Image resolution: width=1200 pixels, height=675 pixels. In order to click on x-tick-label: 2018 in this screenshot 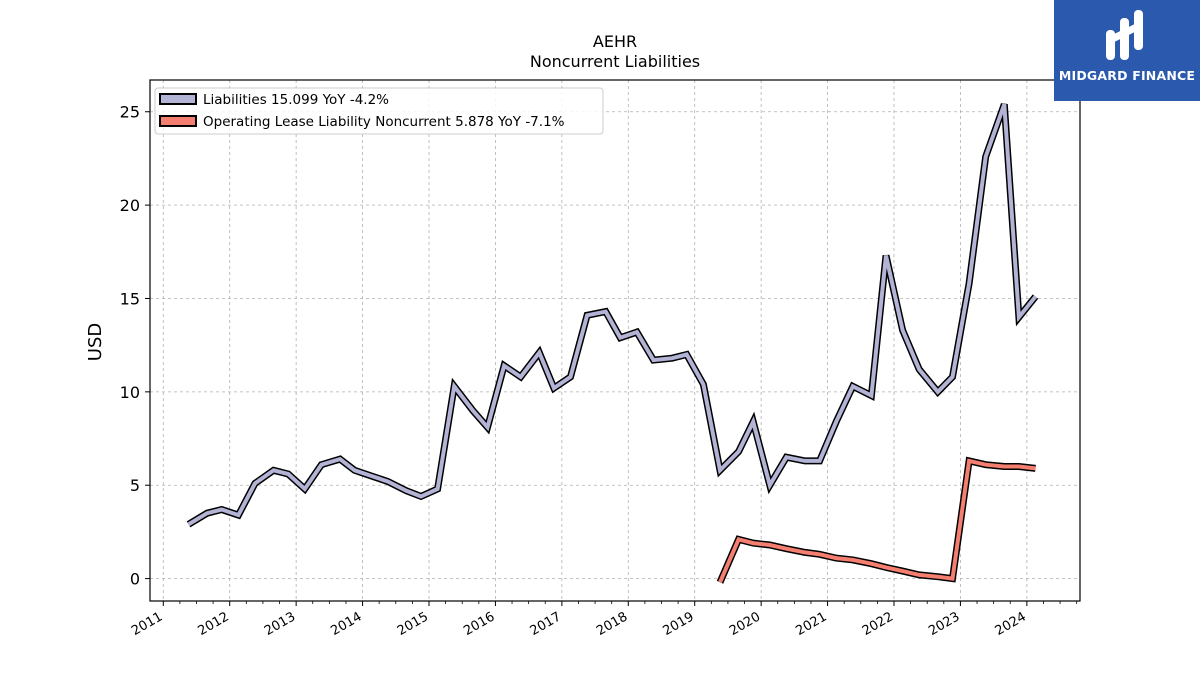, I will do `click(612, 624)`.